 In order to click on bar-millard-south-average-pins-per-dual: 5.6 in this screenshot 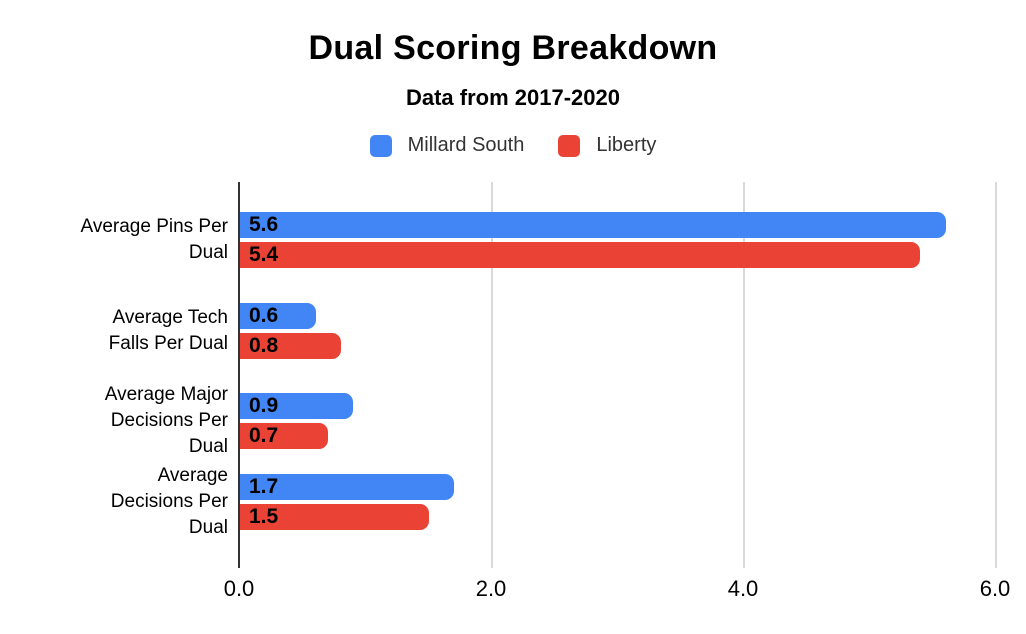, I will do `click(593, 225)`.